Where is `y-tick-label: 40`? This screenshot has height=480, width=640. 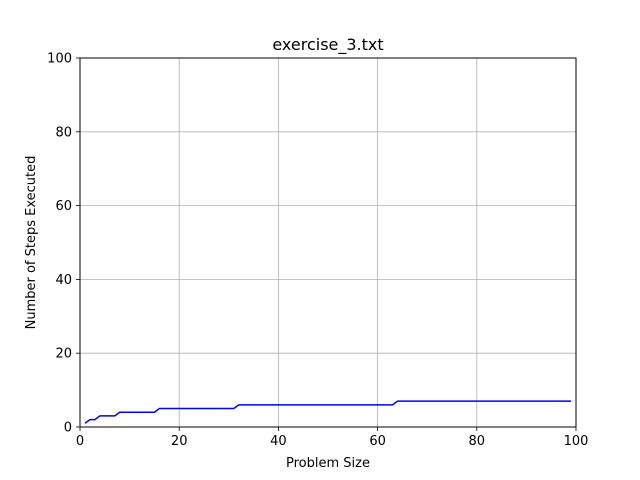
y-tick-label: 40 is located at coordinates (63, 280).